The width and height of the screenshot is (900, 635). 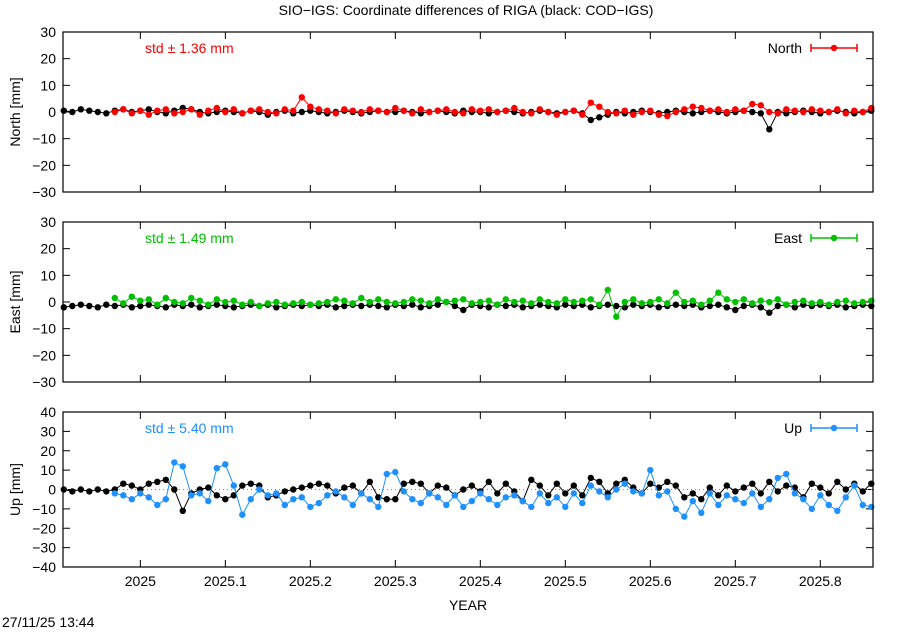 I want to click on legend-marker, so click(x=834, y=48).